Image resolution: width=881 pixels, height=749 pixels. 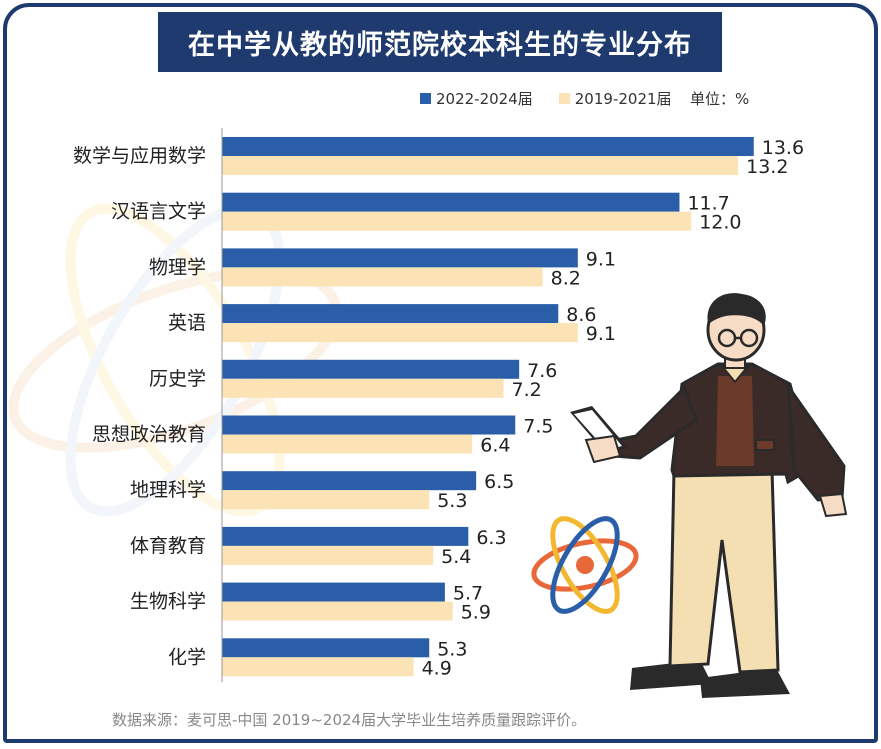 I want to click on category-label: 生物科学, so click(x=168, y=602).